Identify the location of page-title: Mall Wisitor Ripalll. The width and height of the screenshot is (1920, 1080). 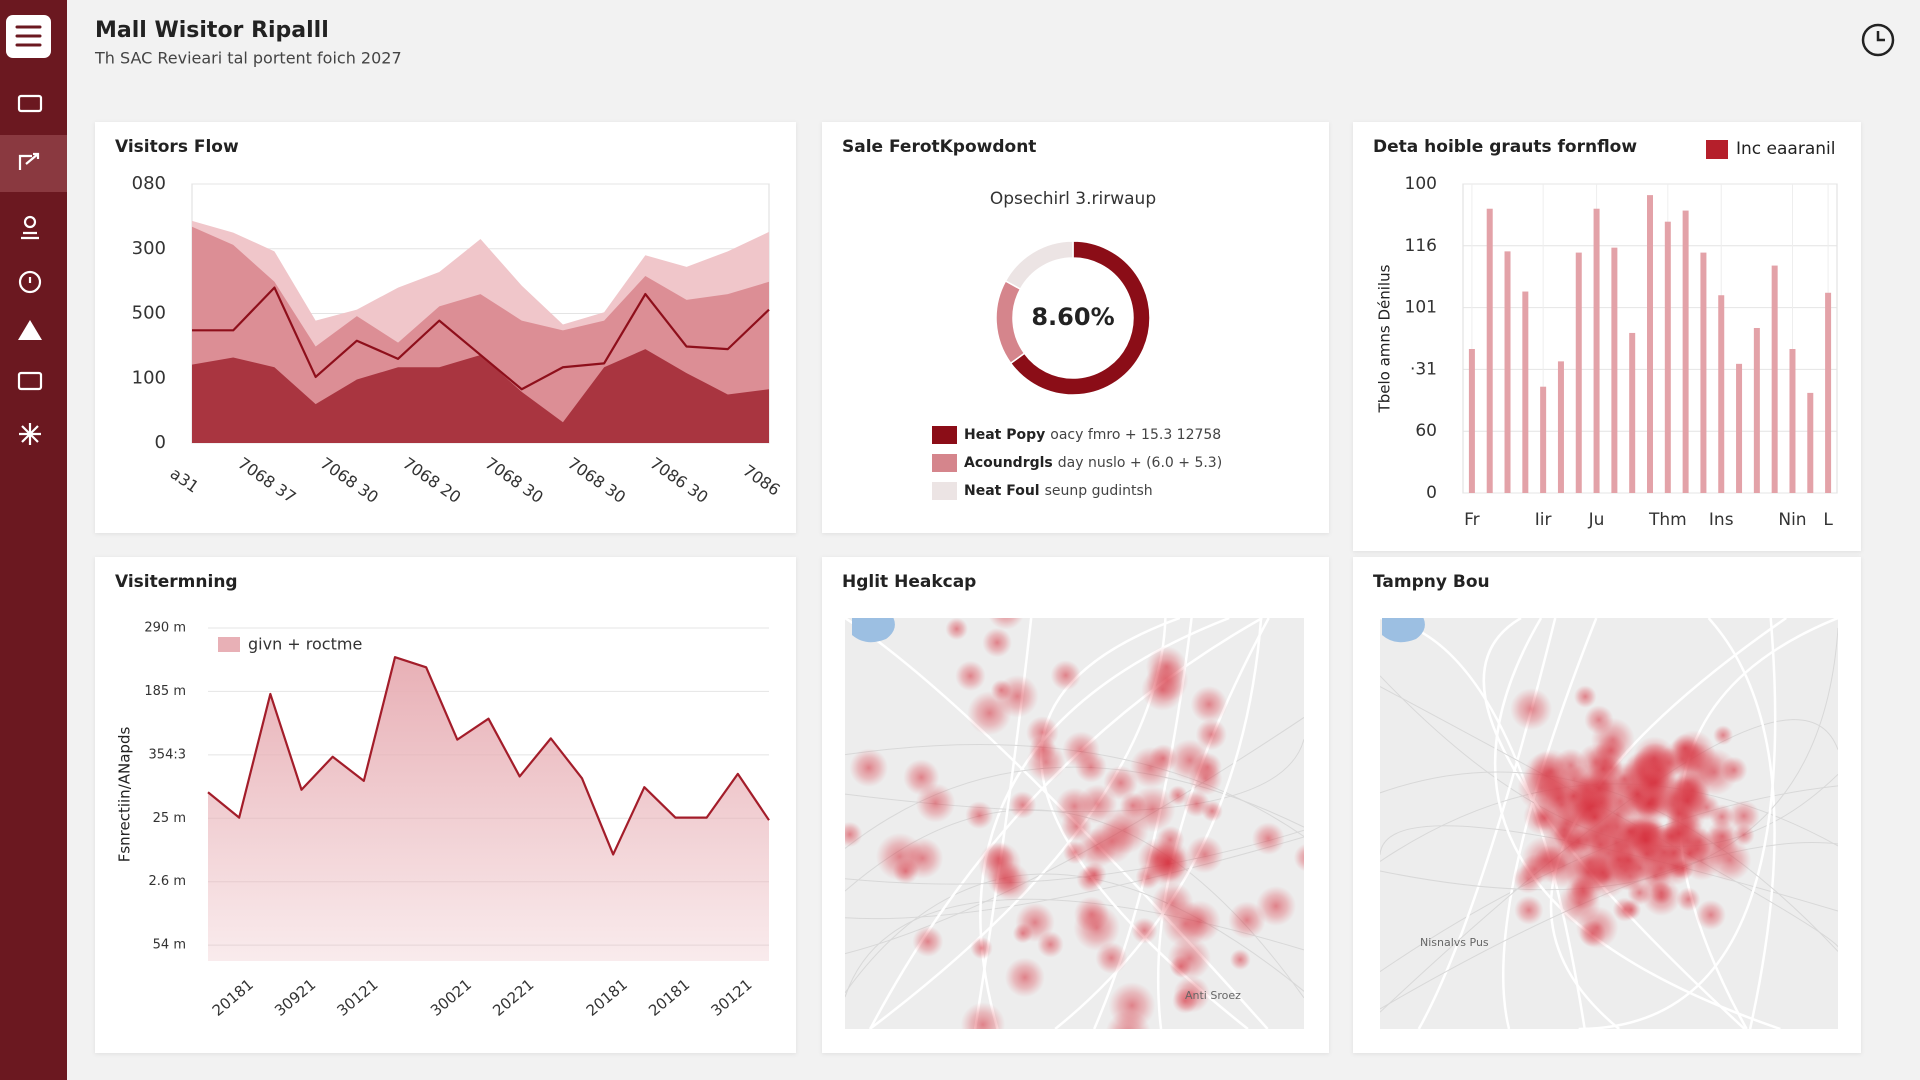
(212, 30).